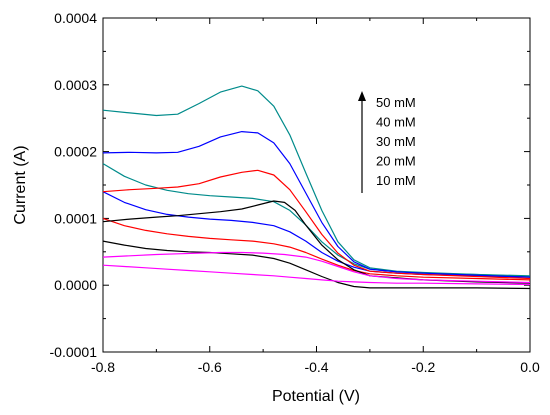  I want to click on legend-entry: 10 mM, so click(396, 180).